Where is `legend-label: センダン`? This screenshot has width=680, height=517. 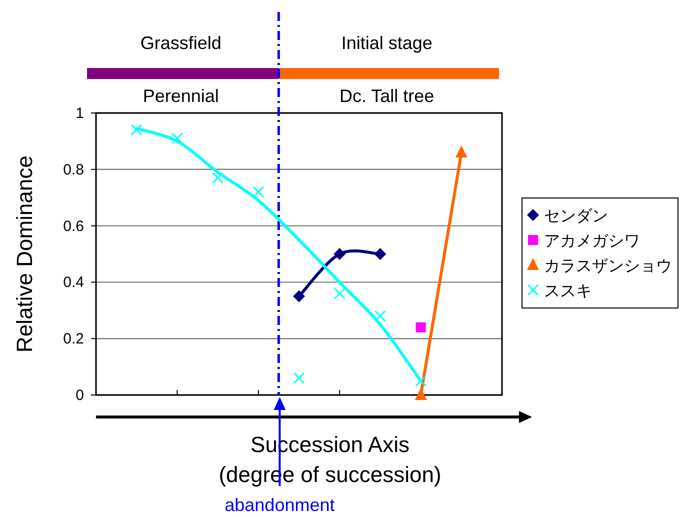
legend-label: センダン is located at coordinates (576, 215).